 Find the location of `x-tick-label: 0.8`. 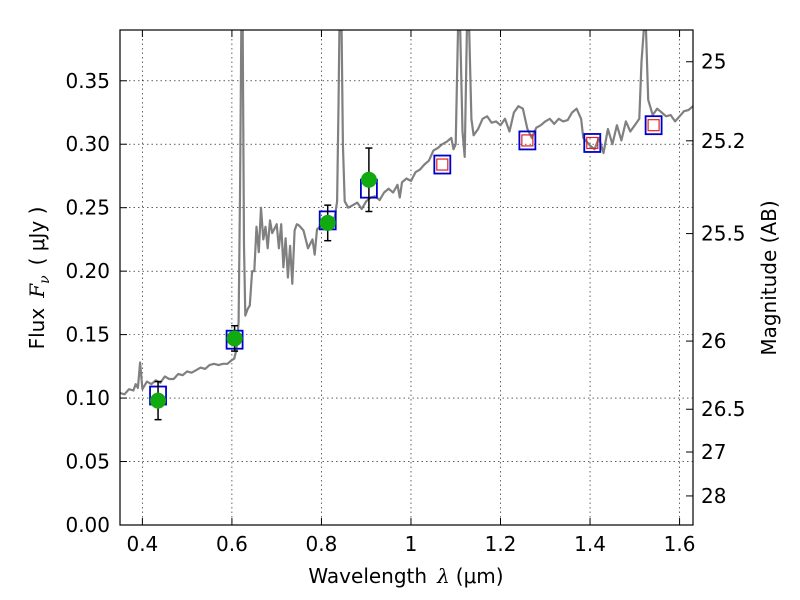

x-tick-label: 0.8 is located at coordinates (322, 544).